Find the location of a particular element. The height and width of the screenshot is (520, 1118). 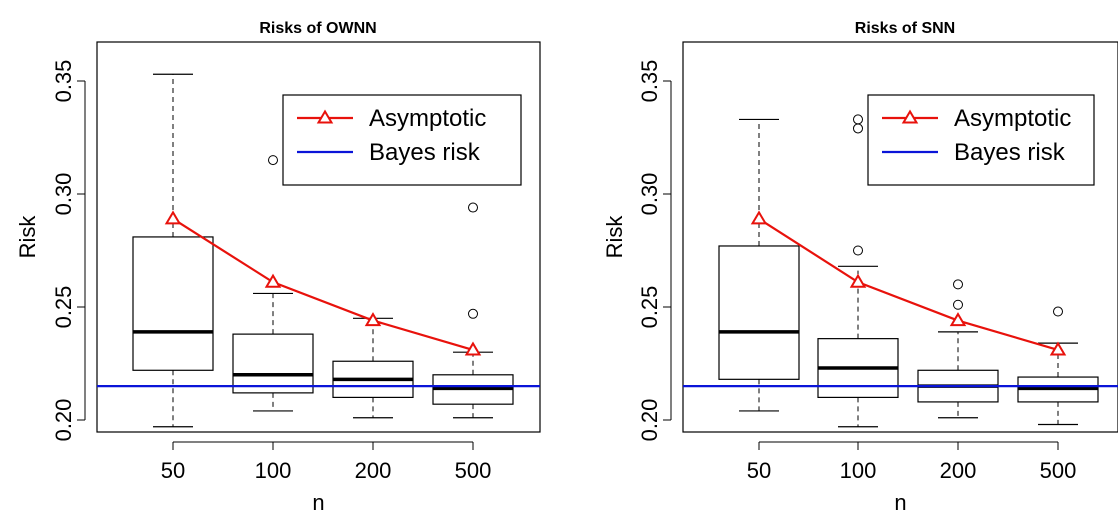

chart-title: Risks of OWNN is located at coordinates (317, 28).